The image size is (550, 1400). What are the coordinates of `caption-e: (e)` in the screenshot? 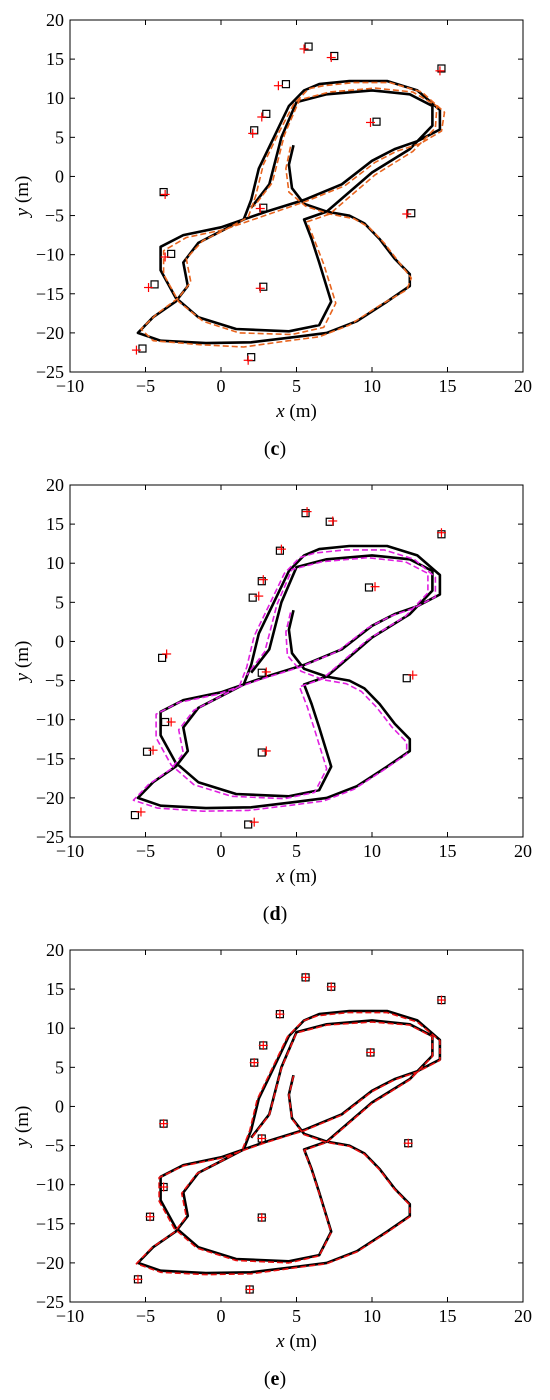 It's located at (275, 1379).